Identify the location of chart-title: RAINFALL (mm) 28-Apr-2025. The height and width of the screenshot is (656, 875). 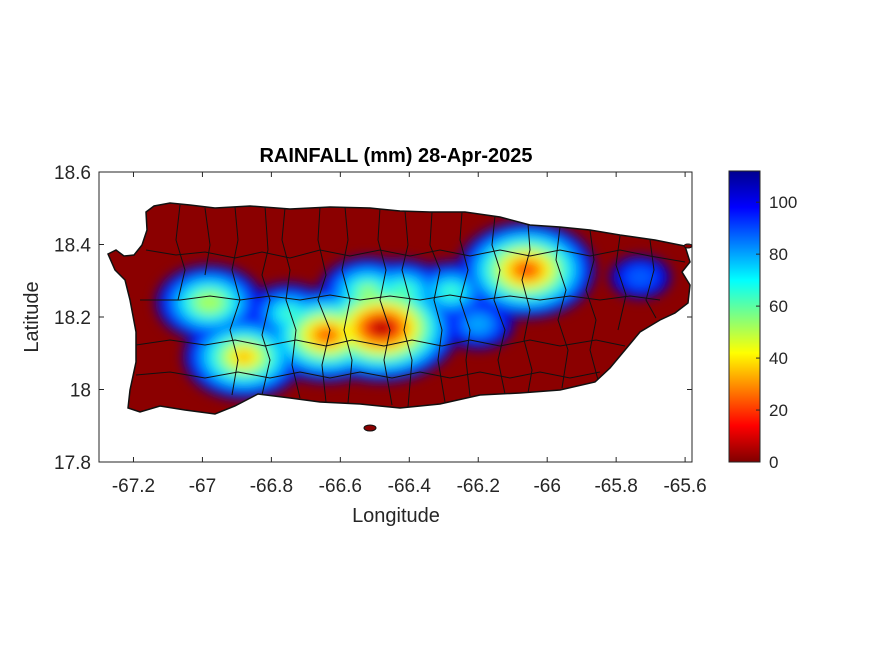
(395, 156).